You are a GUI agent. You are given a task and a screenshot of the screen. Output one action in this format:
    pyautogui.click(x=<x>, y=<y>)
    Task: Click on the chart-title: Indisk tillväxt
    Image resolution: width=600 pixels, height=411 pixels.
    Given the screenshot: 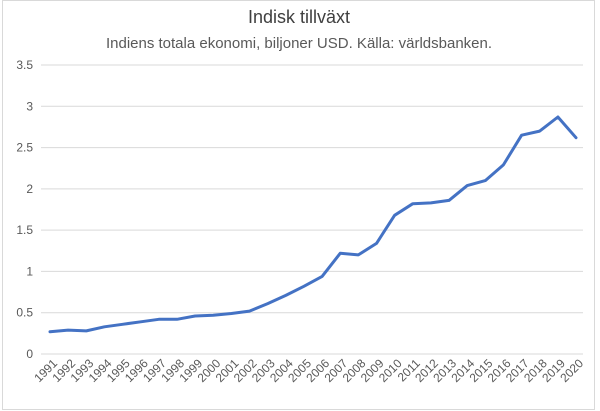 What is the action you would take?
    pyautogui.click(x=299, y=17)
    